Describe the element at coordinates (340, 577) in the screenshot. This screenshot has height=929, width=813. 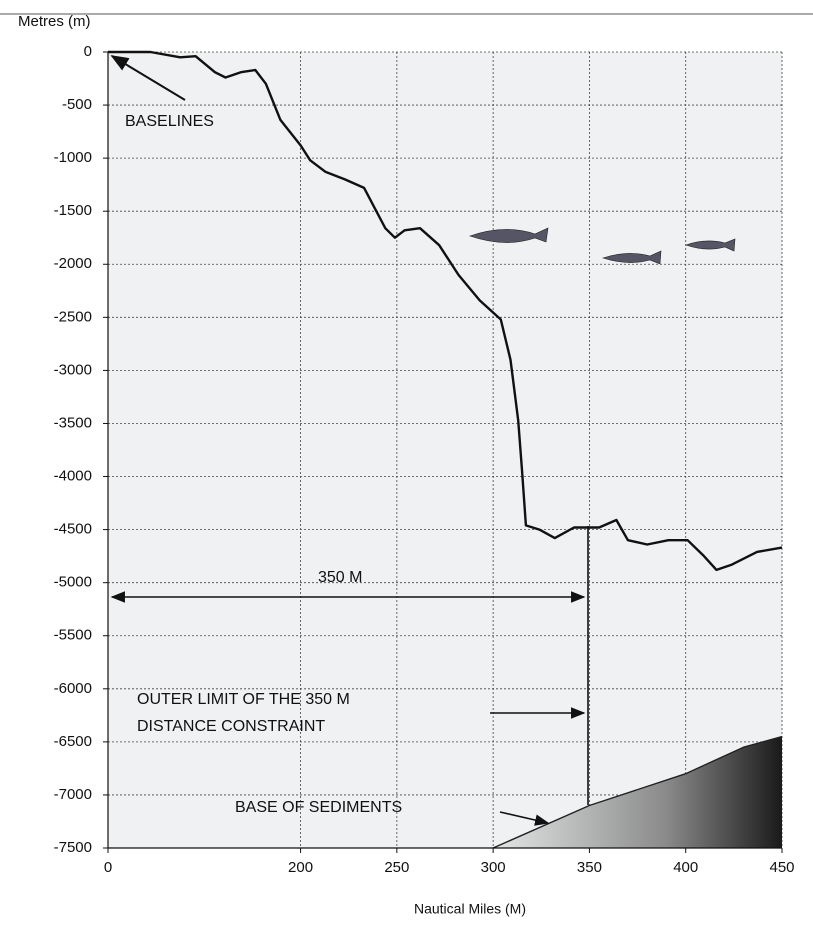
I see `annotation: 350 M` at that location.